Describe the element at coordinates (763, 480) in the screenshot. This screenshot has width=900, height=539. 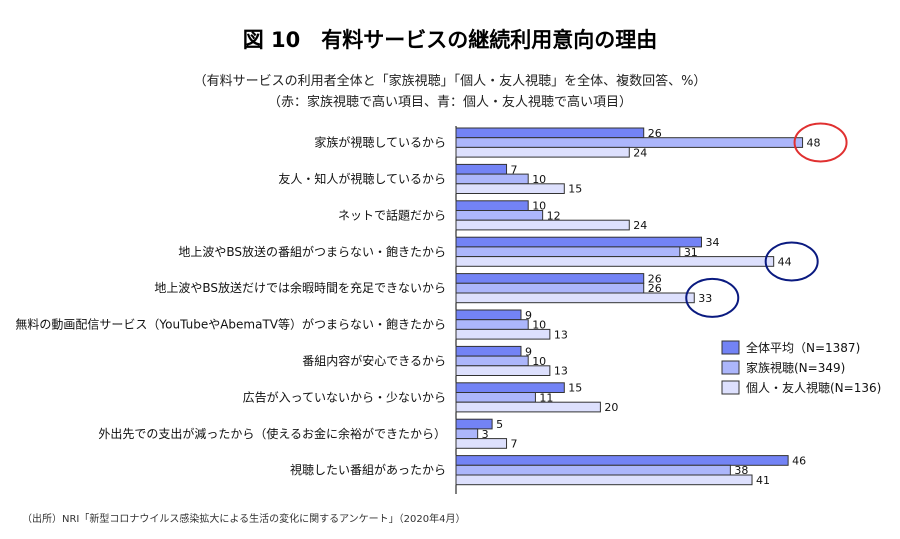
I see `data-label: 41` at that location.